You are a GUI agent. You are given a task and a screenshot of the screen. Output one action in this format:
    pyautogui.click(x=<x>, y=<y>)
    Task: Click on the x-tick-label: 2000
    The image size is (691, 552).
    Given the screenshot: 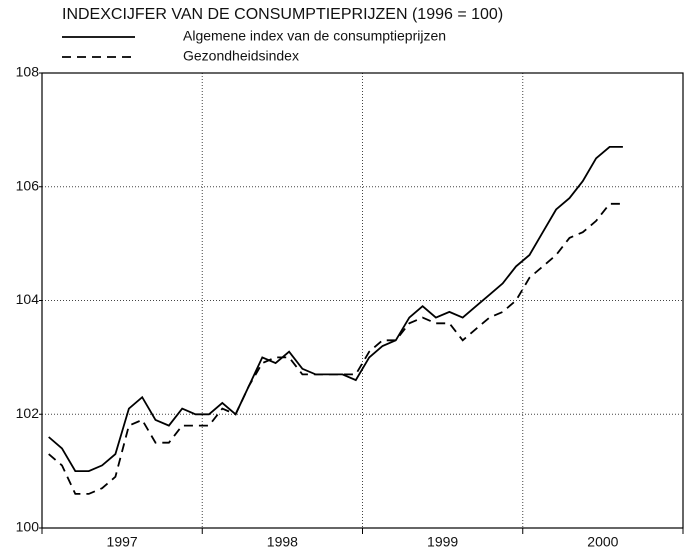 What is the action you would take?
    pyautogui.click(x=602, y=542)
    